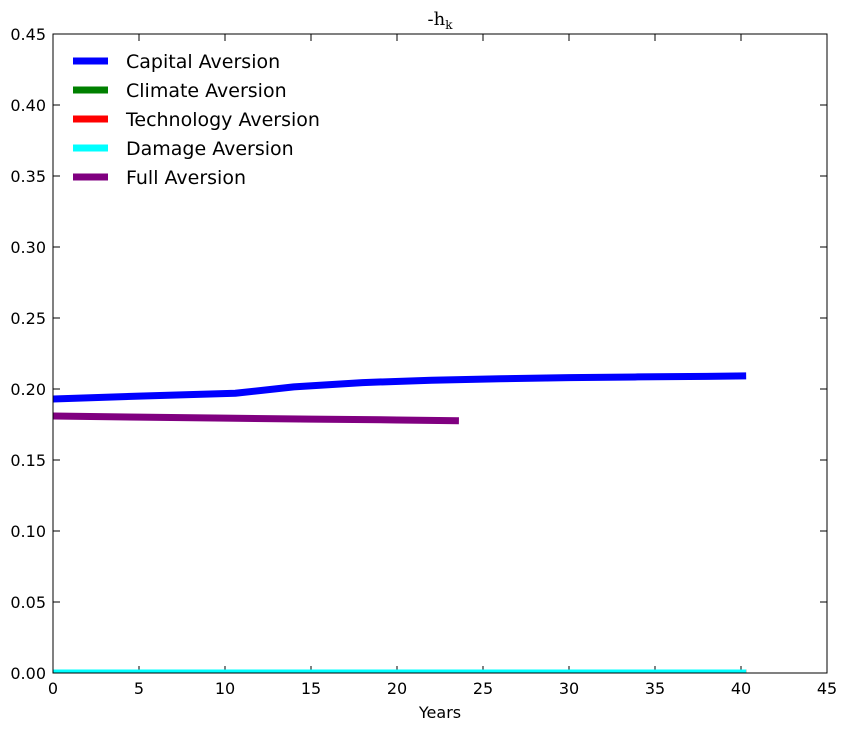 The width and height of the screenshot is (847, 732). I want to click on y-tick-label: 0.05, so click(28, 602).